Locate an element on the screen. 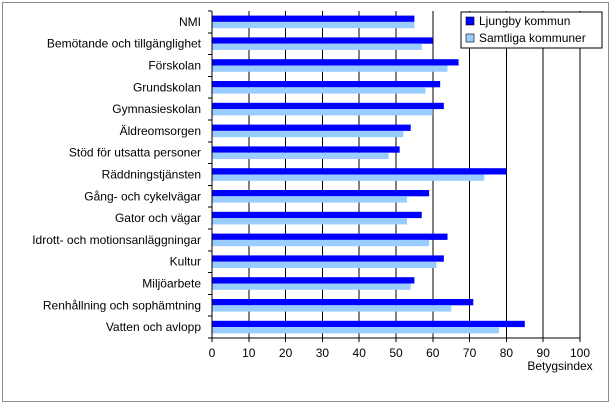  category-label: Gator och vägar is located at coordinates (158, 218).